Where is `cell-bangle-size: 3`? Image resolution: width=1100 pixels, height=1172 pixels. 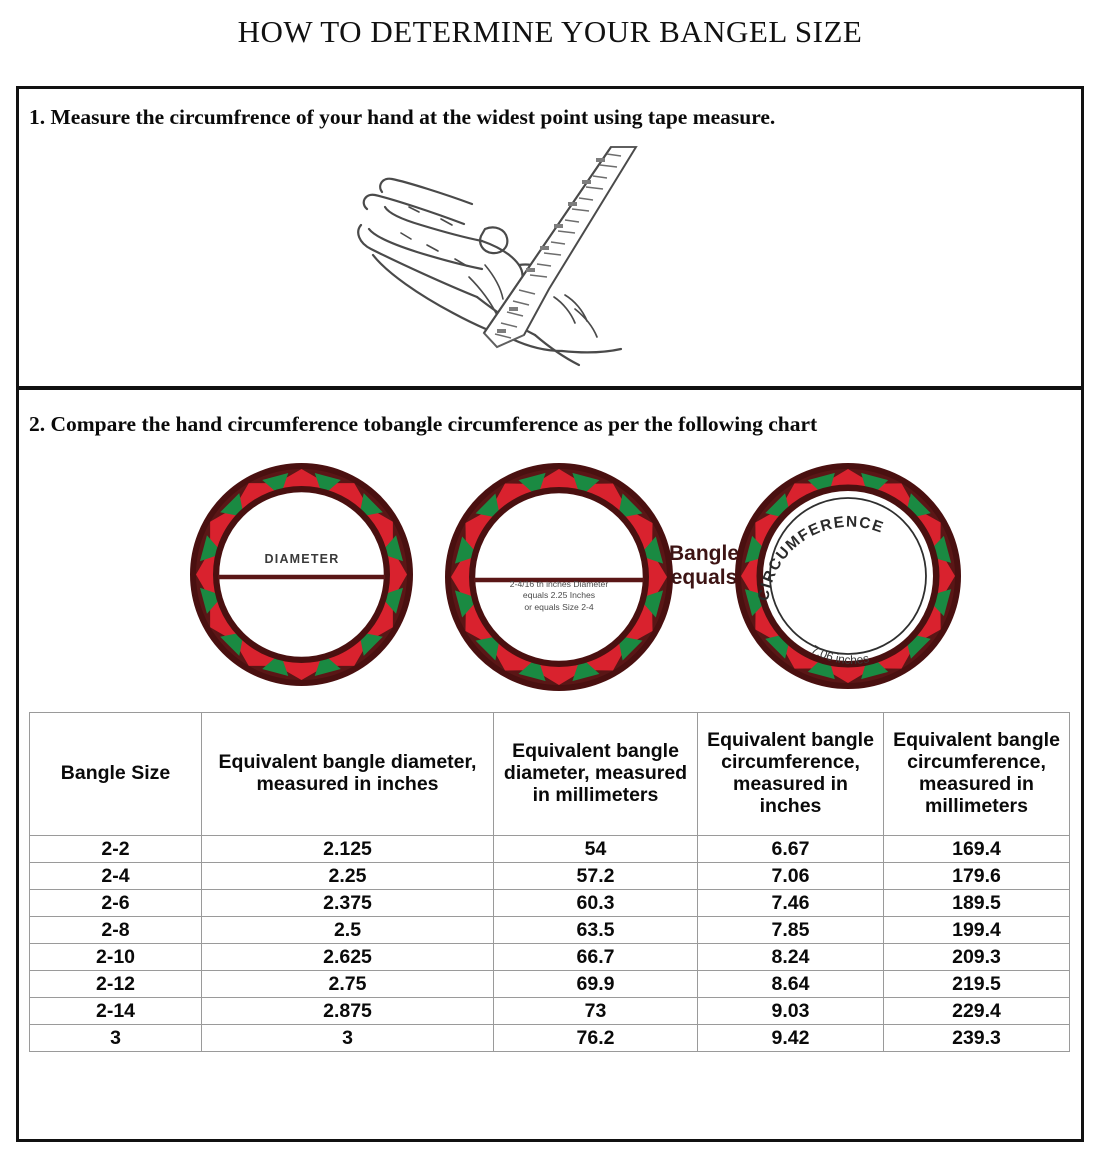
cell-bangle-size: 3 is located at coordinates (115, 1038).